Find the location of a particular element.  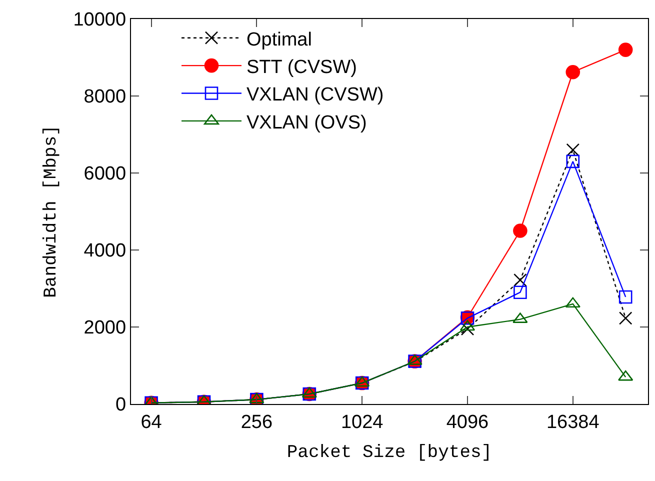

x-tick-label: 4096 is located at coordinates (467, 422).